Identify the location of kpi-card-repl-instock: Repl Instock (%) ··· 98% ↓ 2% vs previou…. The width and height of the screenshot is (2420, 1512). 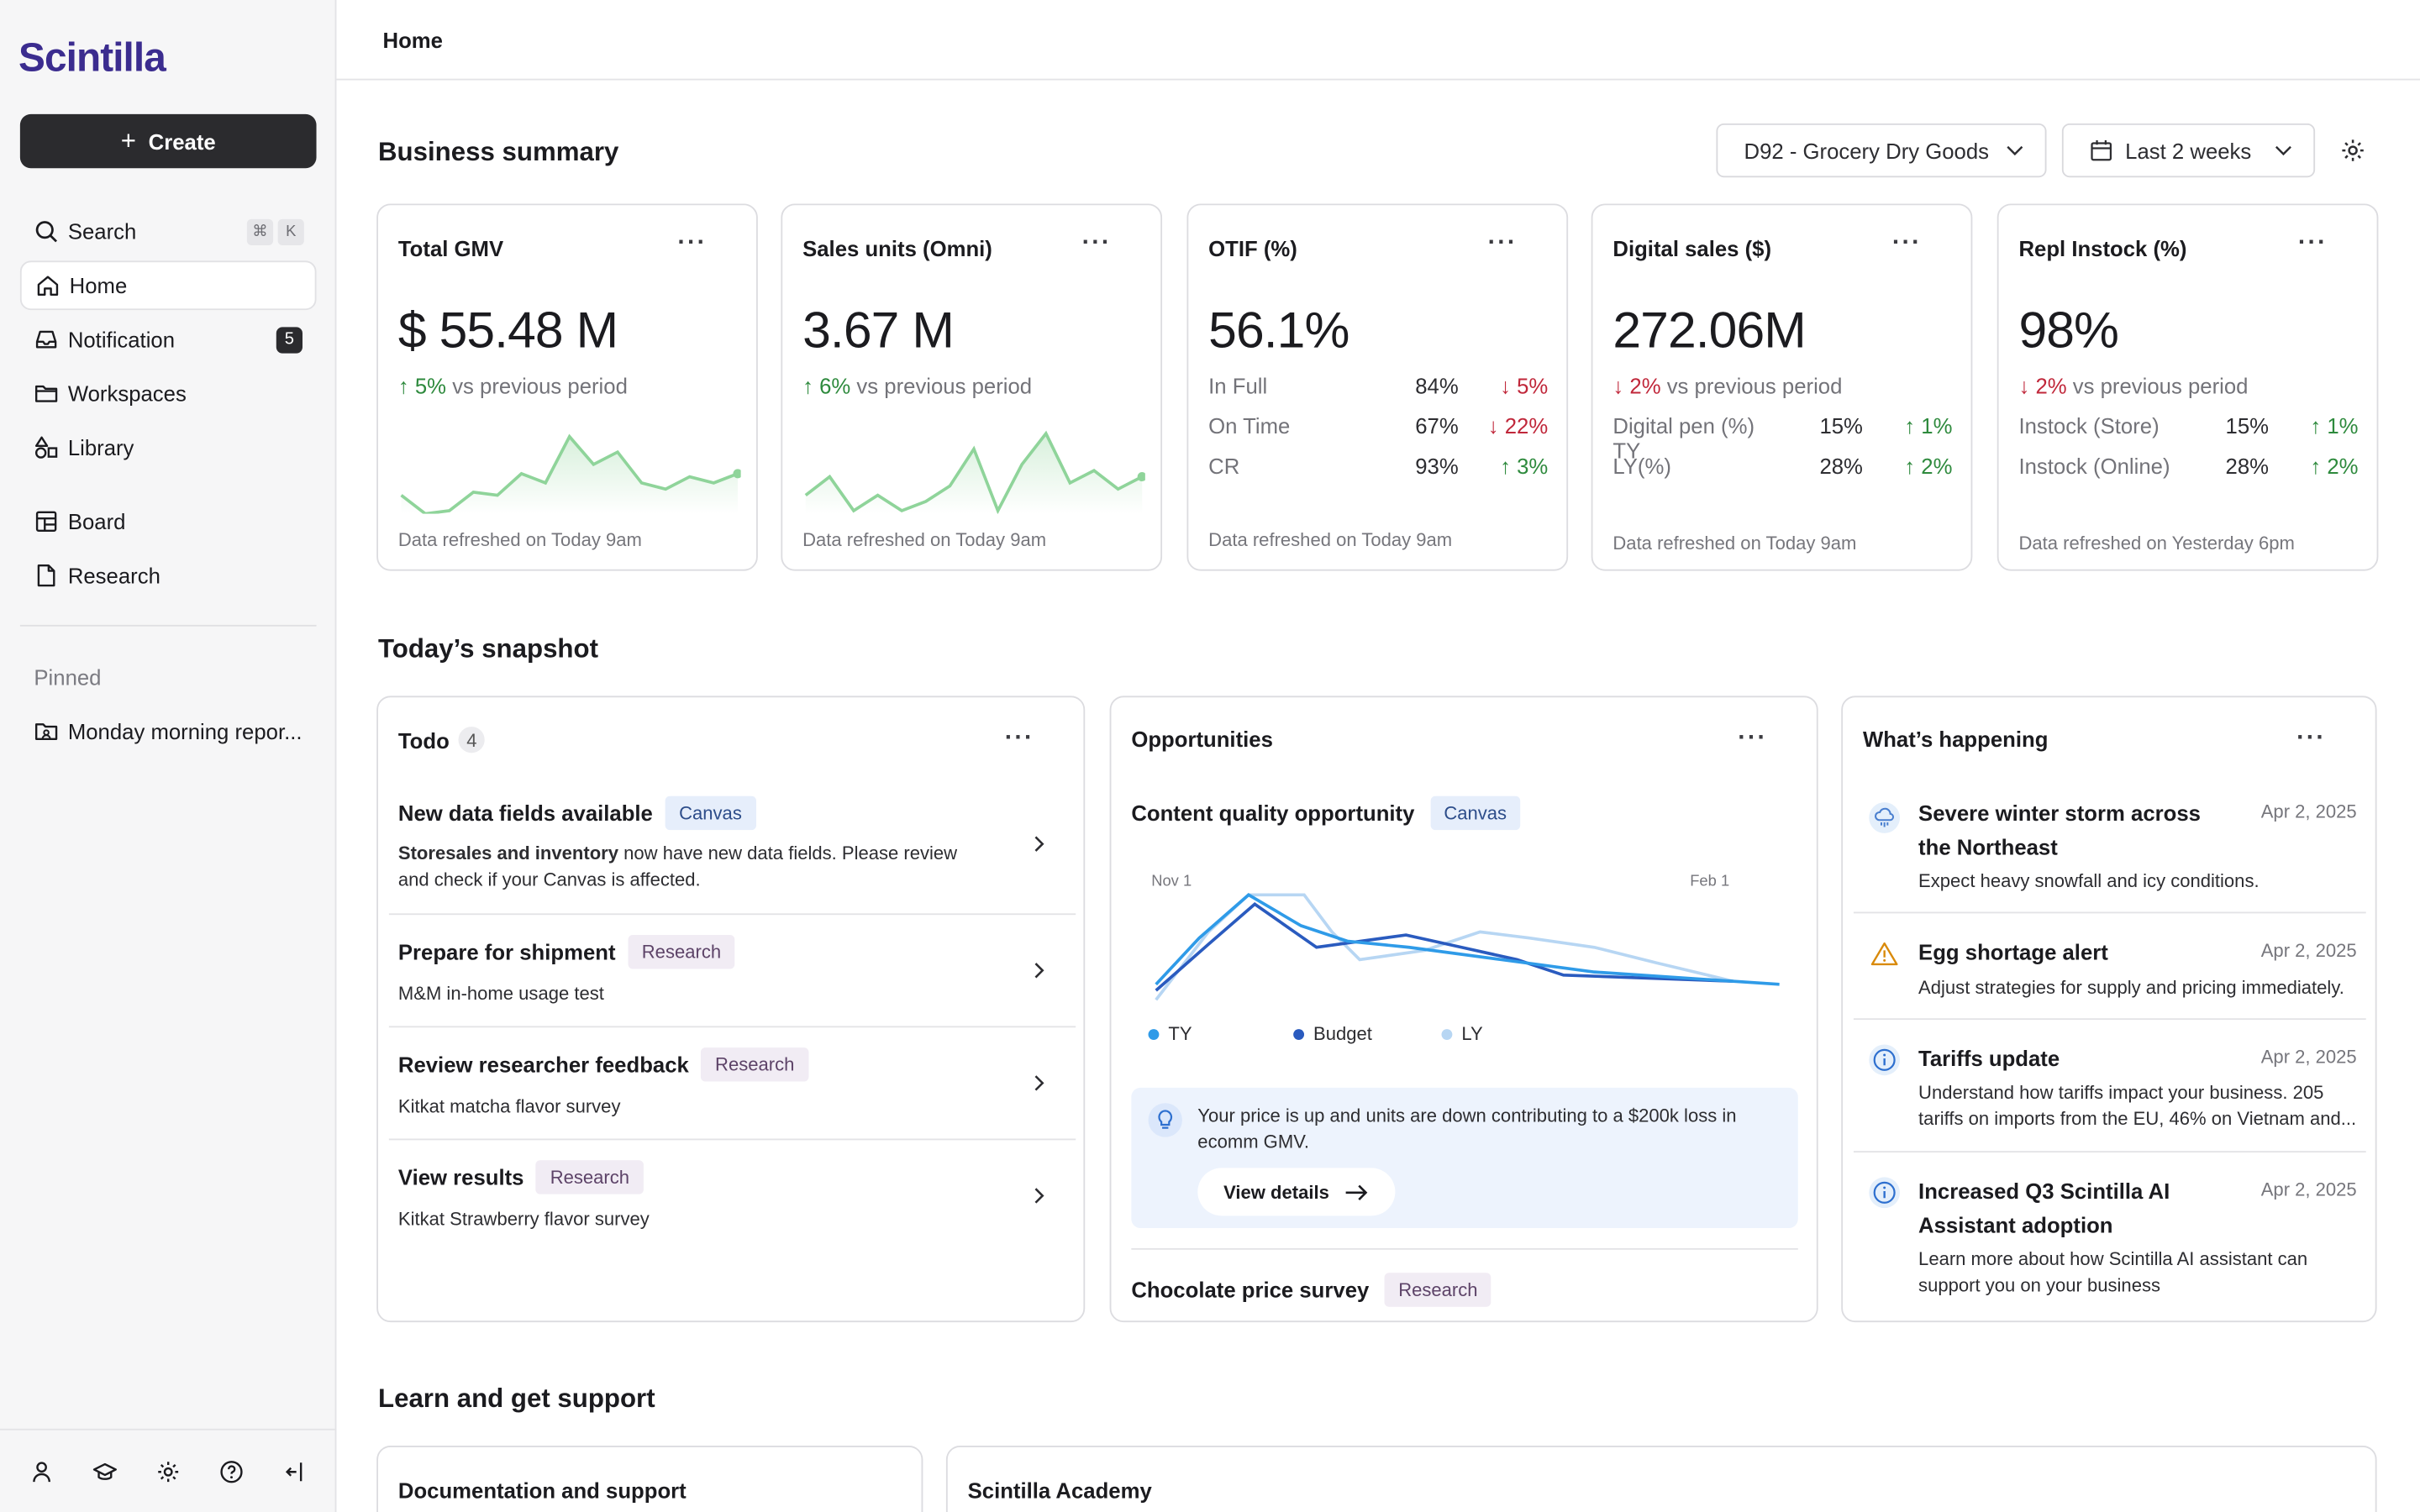
(2187, 387).